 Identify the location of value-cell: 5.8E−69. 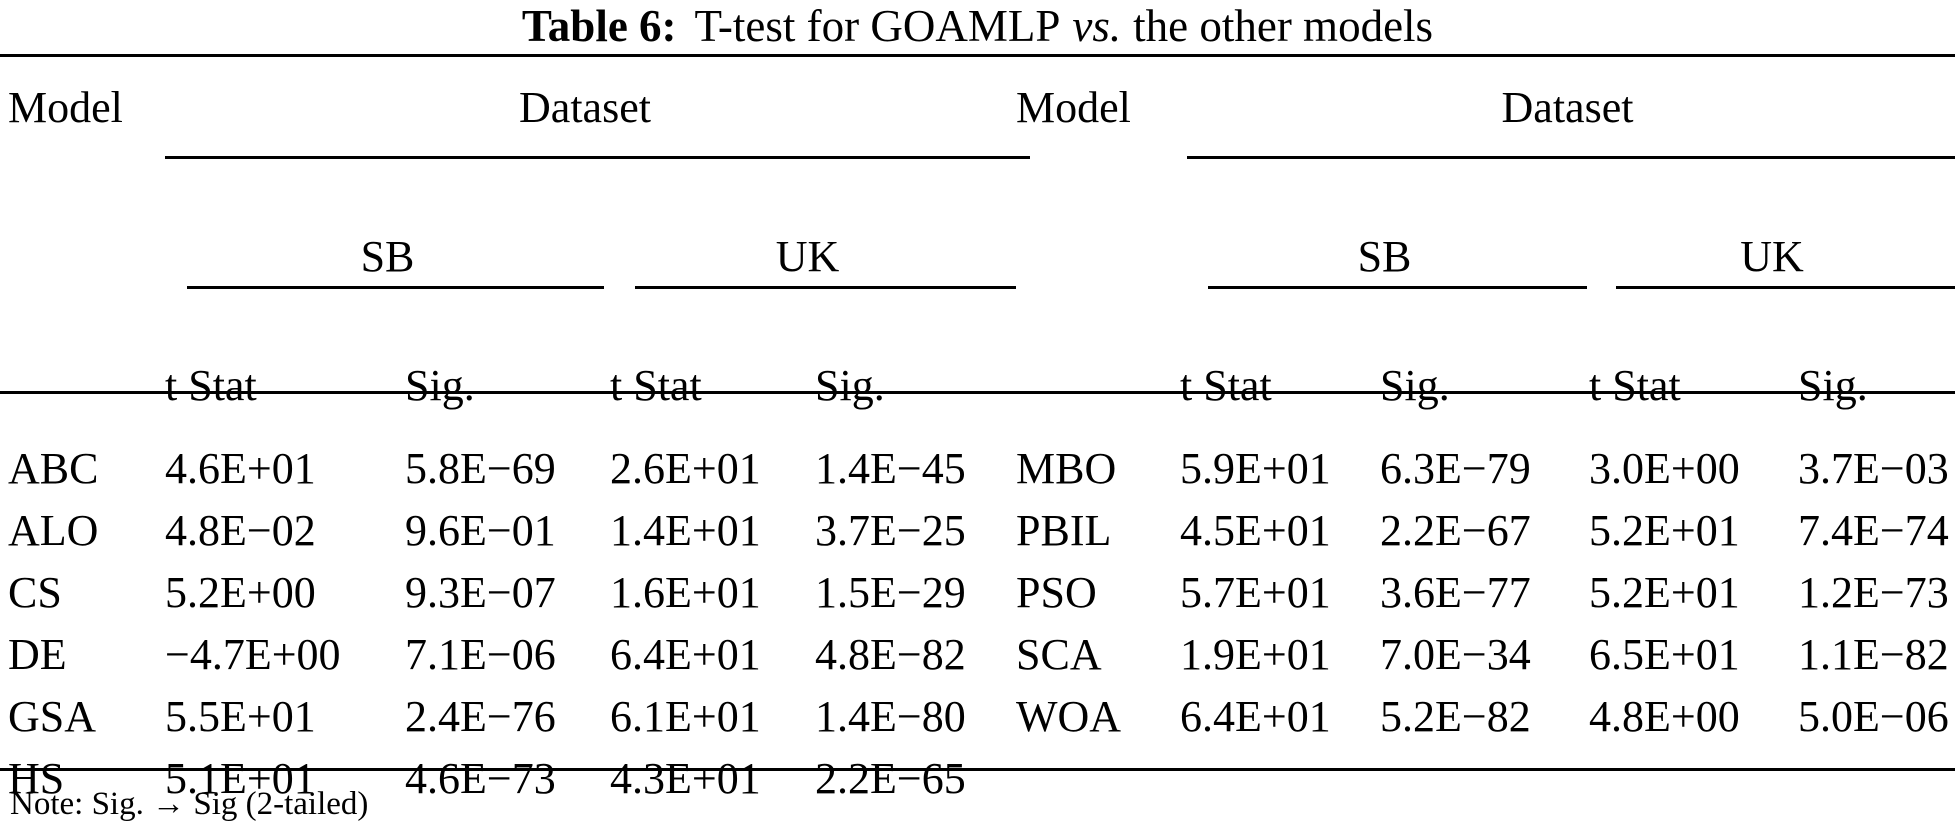
(480, 468).